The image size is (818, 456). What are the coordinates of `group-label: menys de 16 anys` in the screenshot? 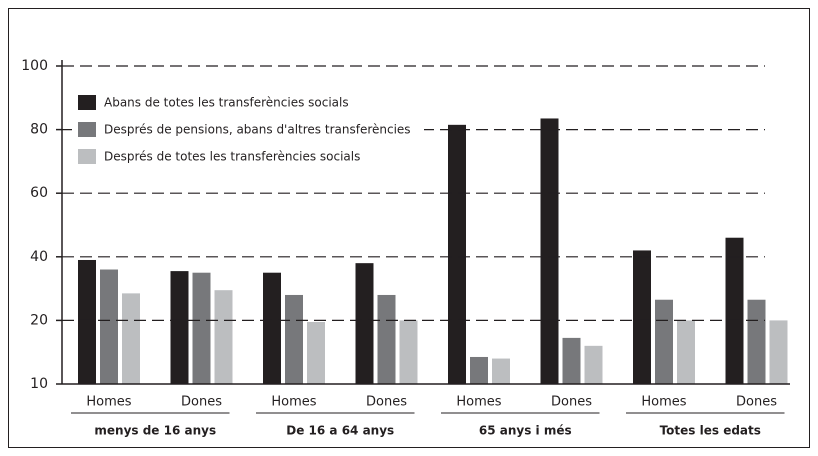 It's located at (155, 431).